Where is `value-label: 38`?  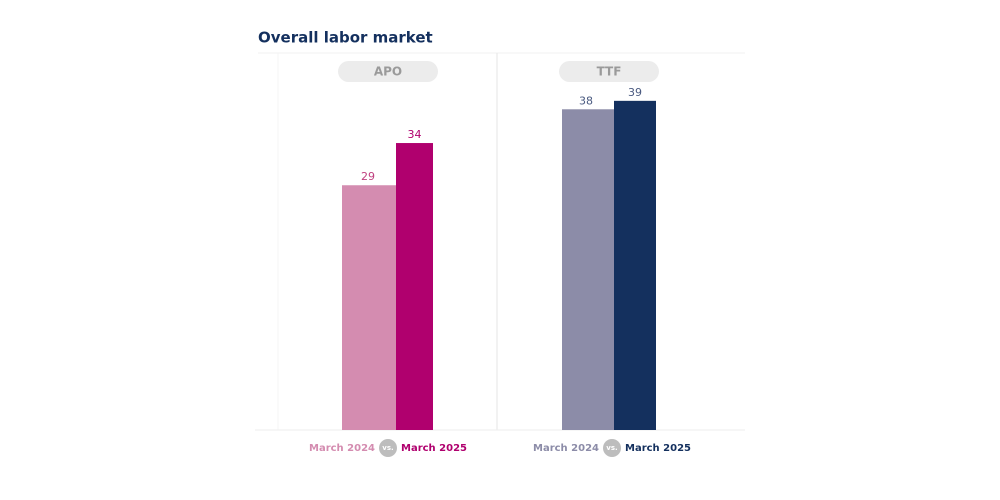 value-label: 38 is located at coordinates (586, 100).